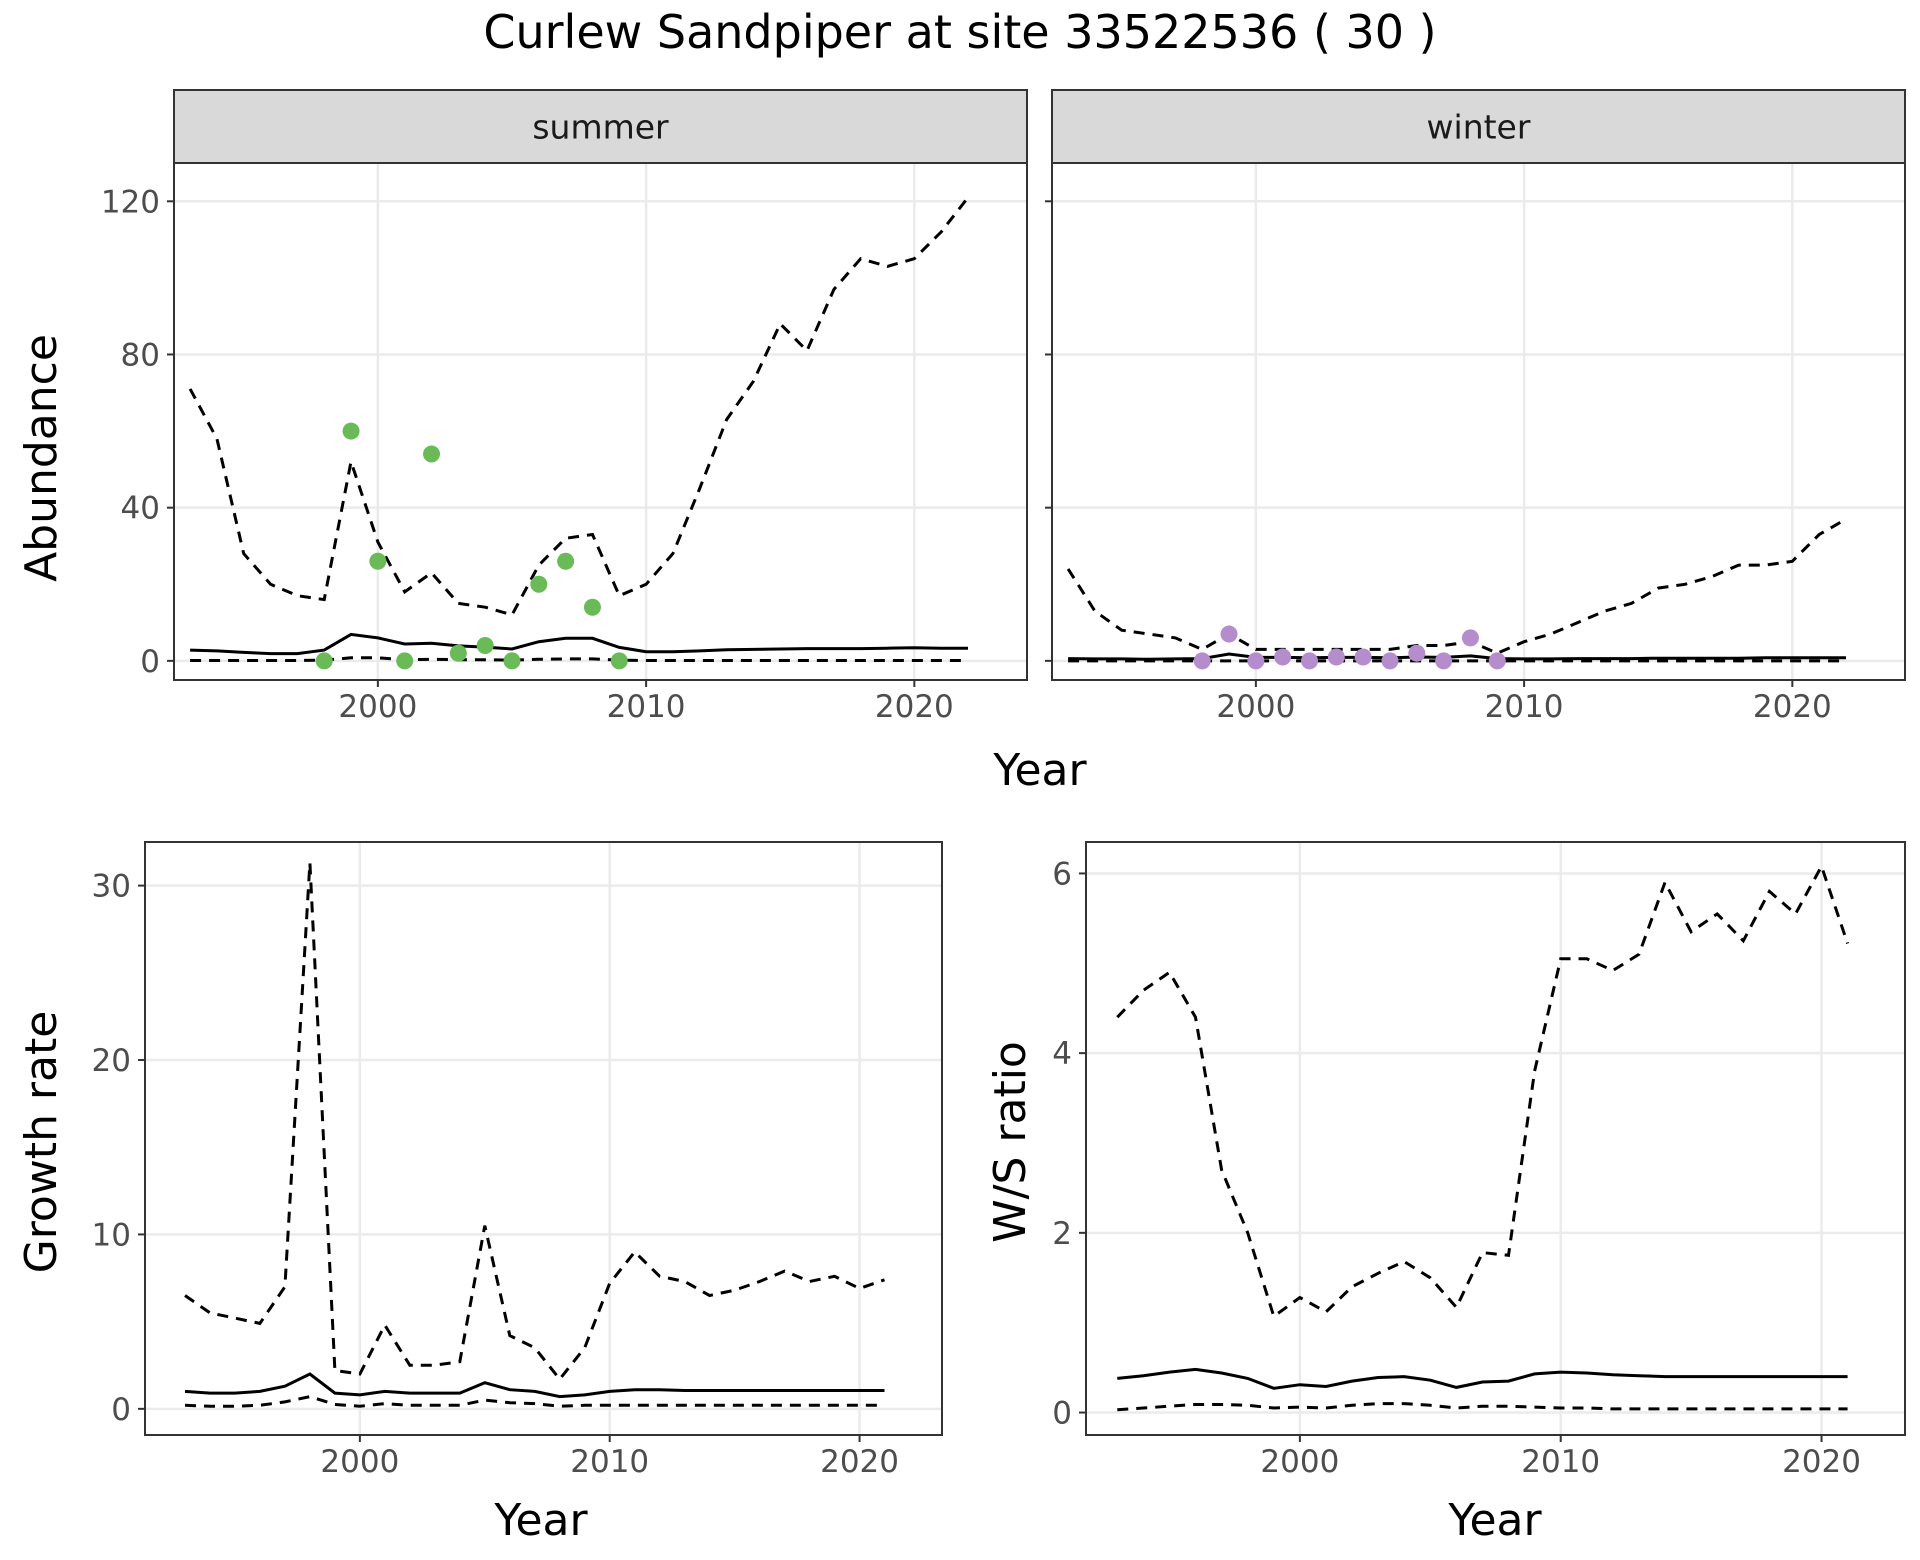 The image size is (1920, 1560). Describe the element at coordinates (1255, 707) in the screenshot. I see `winter-x-tick-label: 2000` at that location.